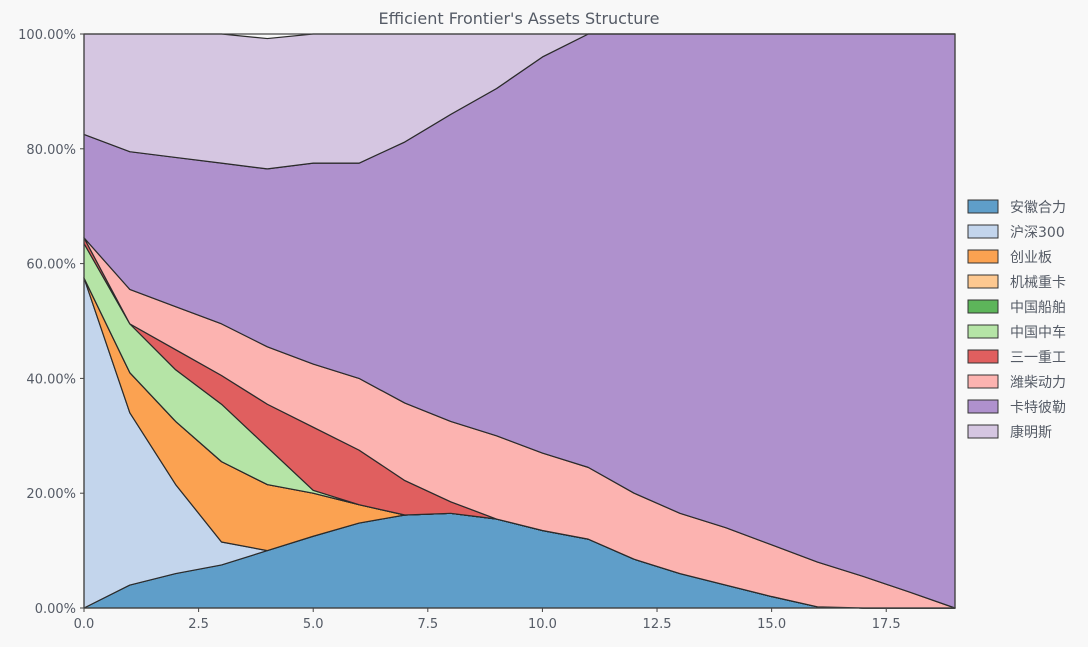  Describe the element at coordinates (1037, 233) in the screenshot. I see `legend-label-1: 沪深300` at that location.